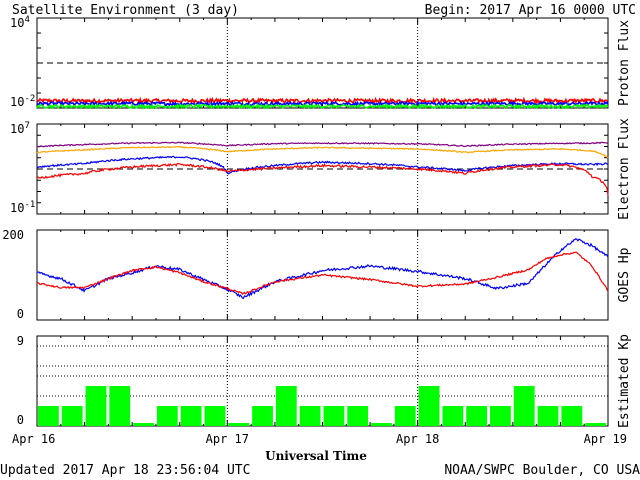 This screenshot has height=480, width=640. I want to click on y-tick-label: 200, so click(13, 235).